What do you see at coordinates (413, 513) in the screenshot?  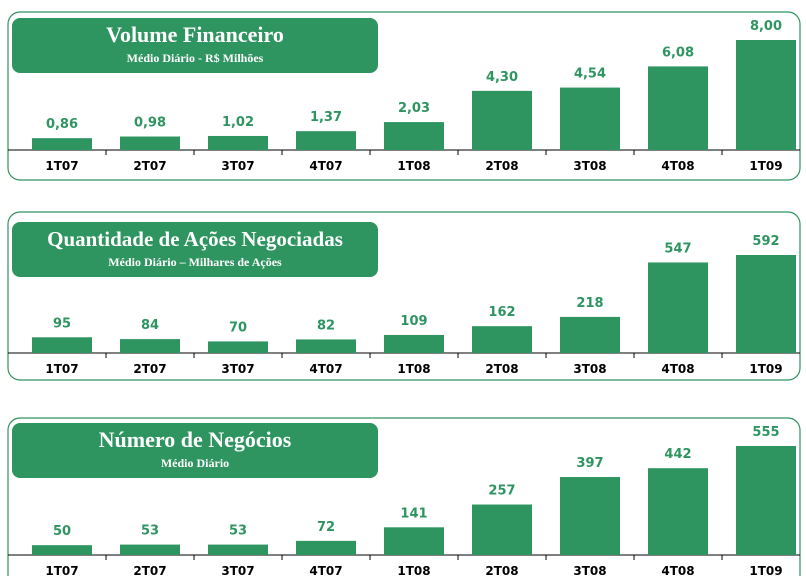 I see `value-label: 141` at bounding box center [413, 513].